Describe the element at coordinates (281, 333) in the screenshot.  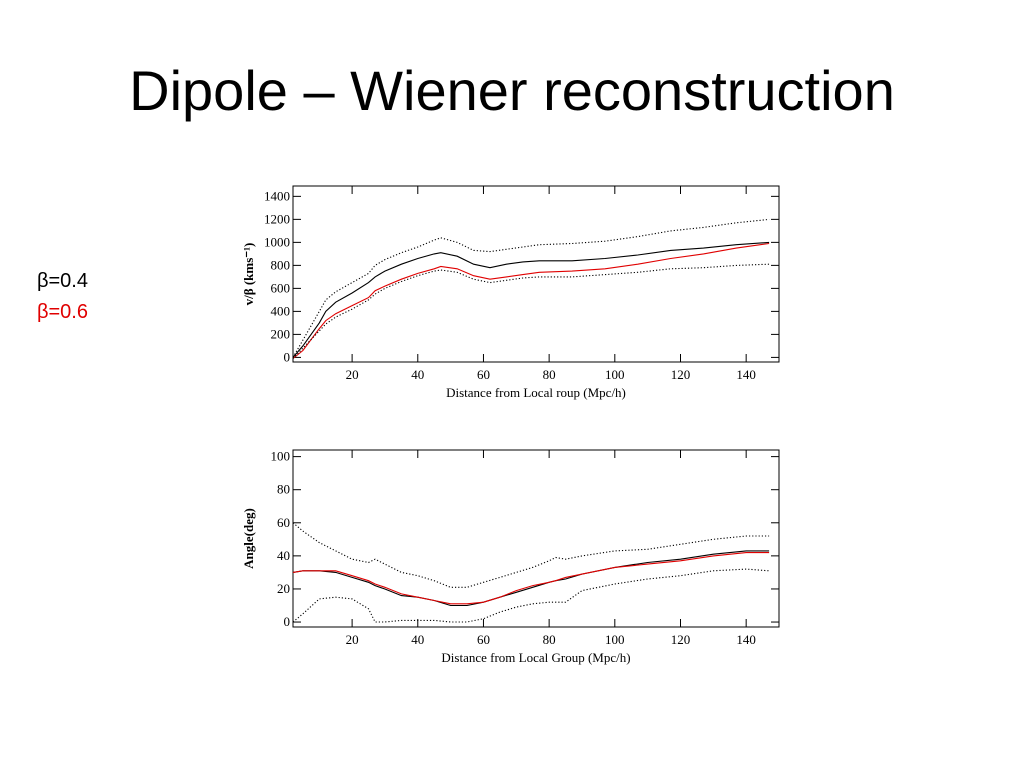
I see `y-tick-label: 200` at that location.